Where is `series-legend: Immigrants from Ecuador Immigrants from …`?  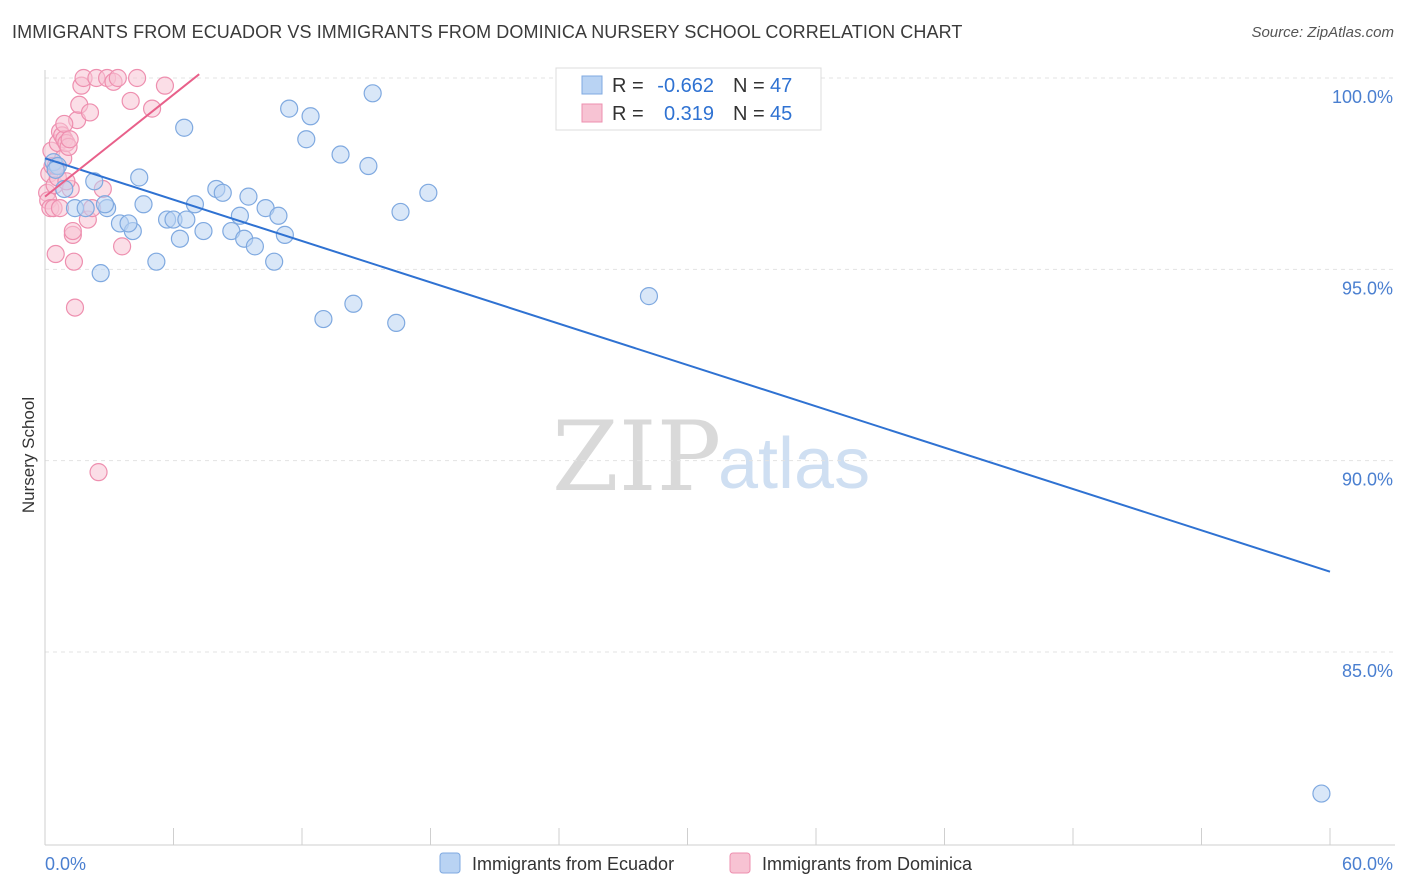 series-legend: Immigrants from Ecuador Immigrants from … is located at coordinates (706, 863).